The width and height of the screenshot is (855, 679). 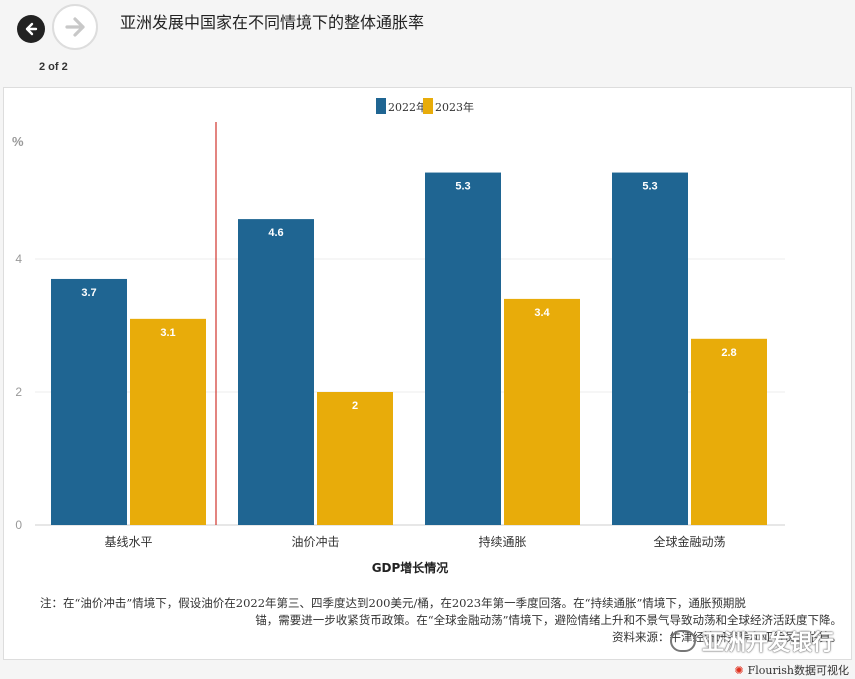 What do you see at coordinates (167, 333) in the screenshot?
I see `data-label: 3.1` at bounding box center [167, 333].